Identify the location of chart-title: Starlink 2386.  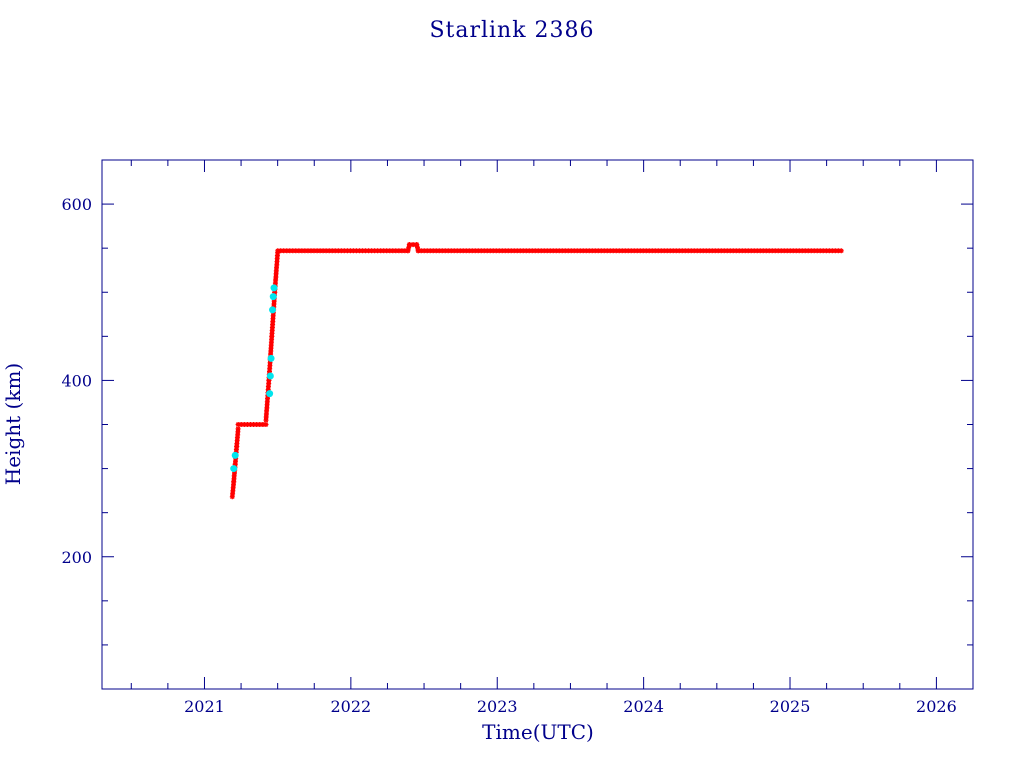
(511, 30).